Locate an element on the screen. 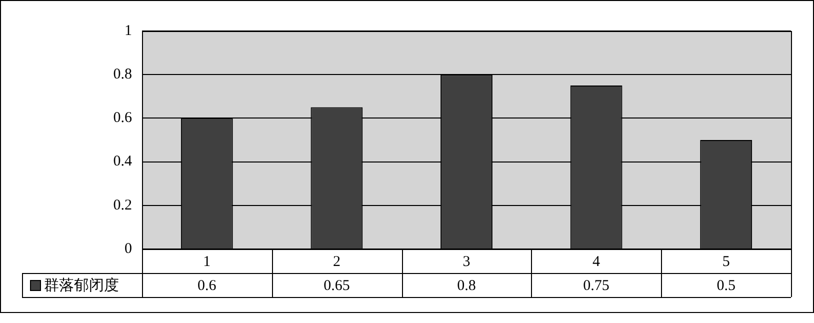 The width and height of the screenshot is (814, 323). data-label: 0.6 is located at coordinates (207, 286).